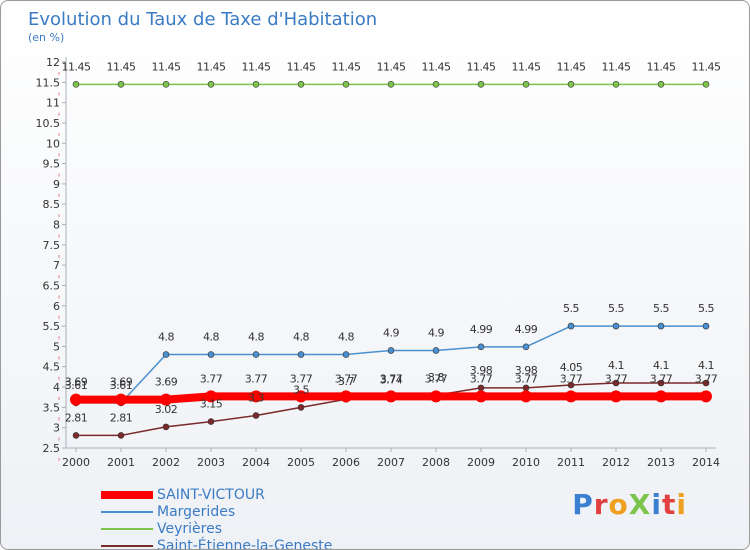  Describe the element at coordinates (52, 326) in the screenshot. I see `y-tick-label: 5.5` at that location.